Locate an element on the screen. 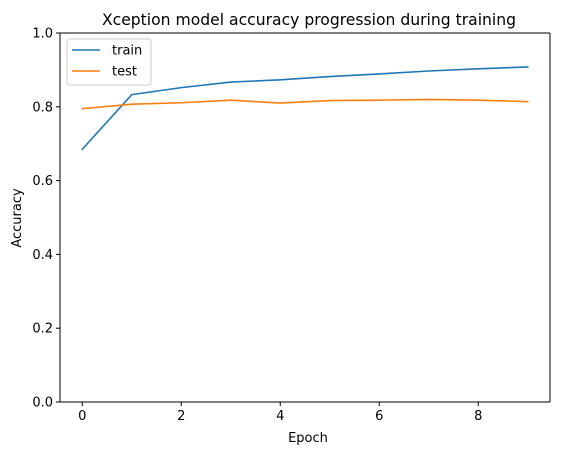  x-tick-label: 8 is located at coordinates (478, 416).